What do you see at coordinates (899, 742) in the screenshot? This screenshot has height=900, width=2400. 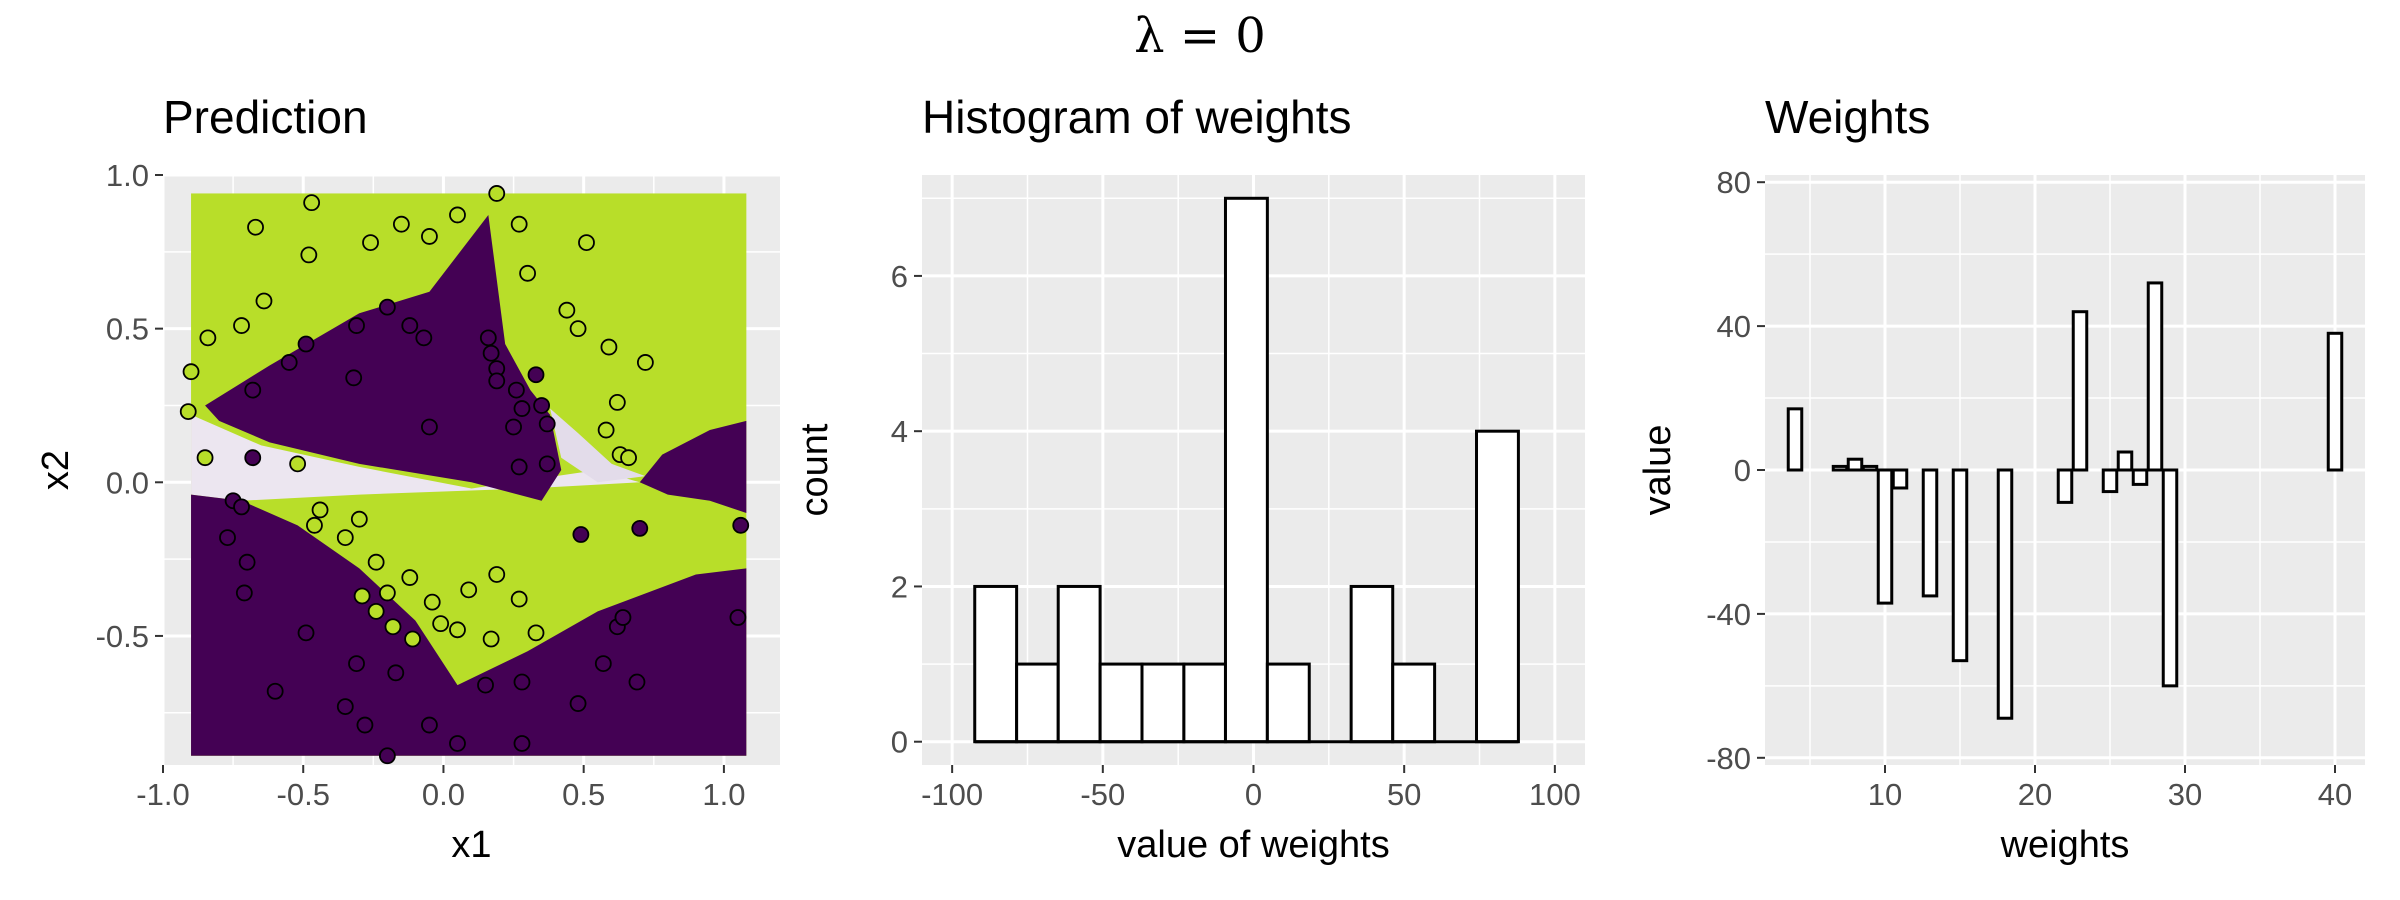 I see `y-tick-label: 0` at bounding box center [899, 742].